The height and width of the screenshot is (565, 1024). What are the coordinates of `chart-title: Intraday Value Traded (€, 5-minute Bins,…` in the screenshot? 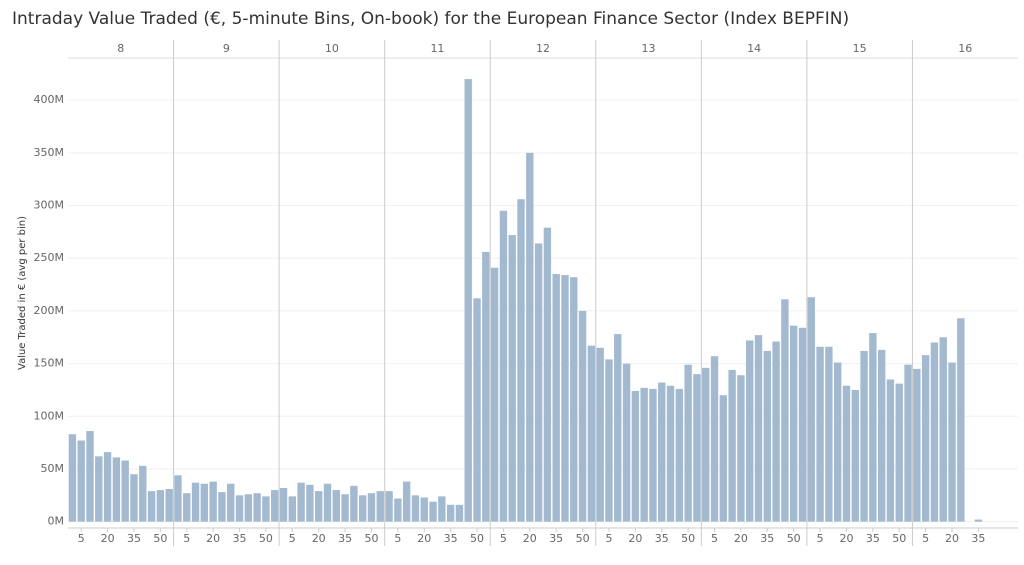 It's located at (430, 19).